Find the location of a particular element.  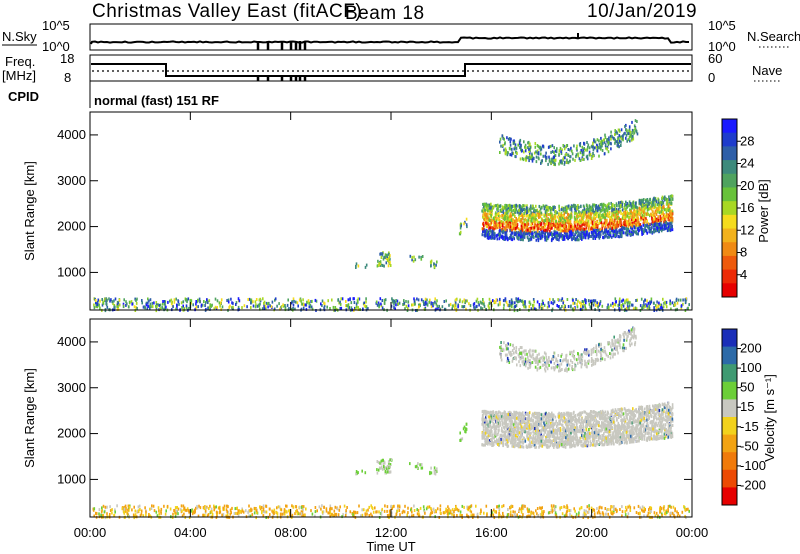

cpid-label: CPID is located at coordinates (23, 96).